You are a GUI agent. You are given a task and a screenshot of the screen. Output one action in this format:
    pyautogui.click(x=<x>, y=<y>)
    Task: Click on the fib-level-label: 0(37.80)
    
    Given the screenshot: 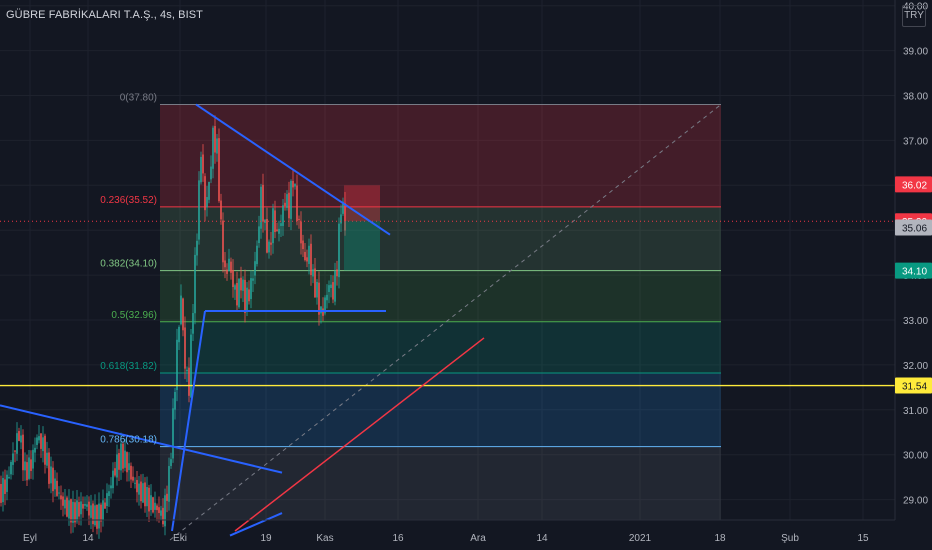 What is the action you would take?
    pyautogui.click(x=138, y=97)
    